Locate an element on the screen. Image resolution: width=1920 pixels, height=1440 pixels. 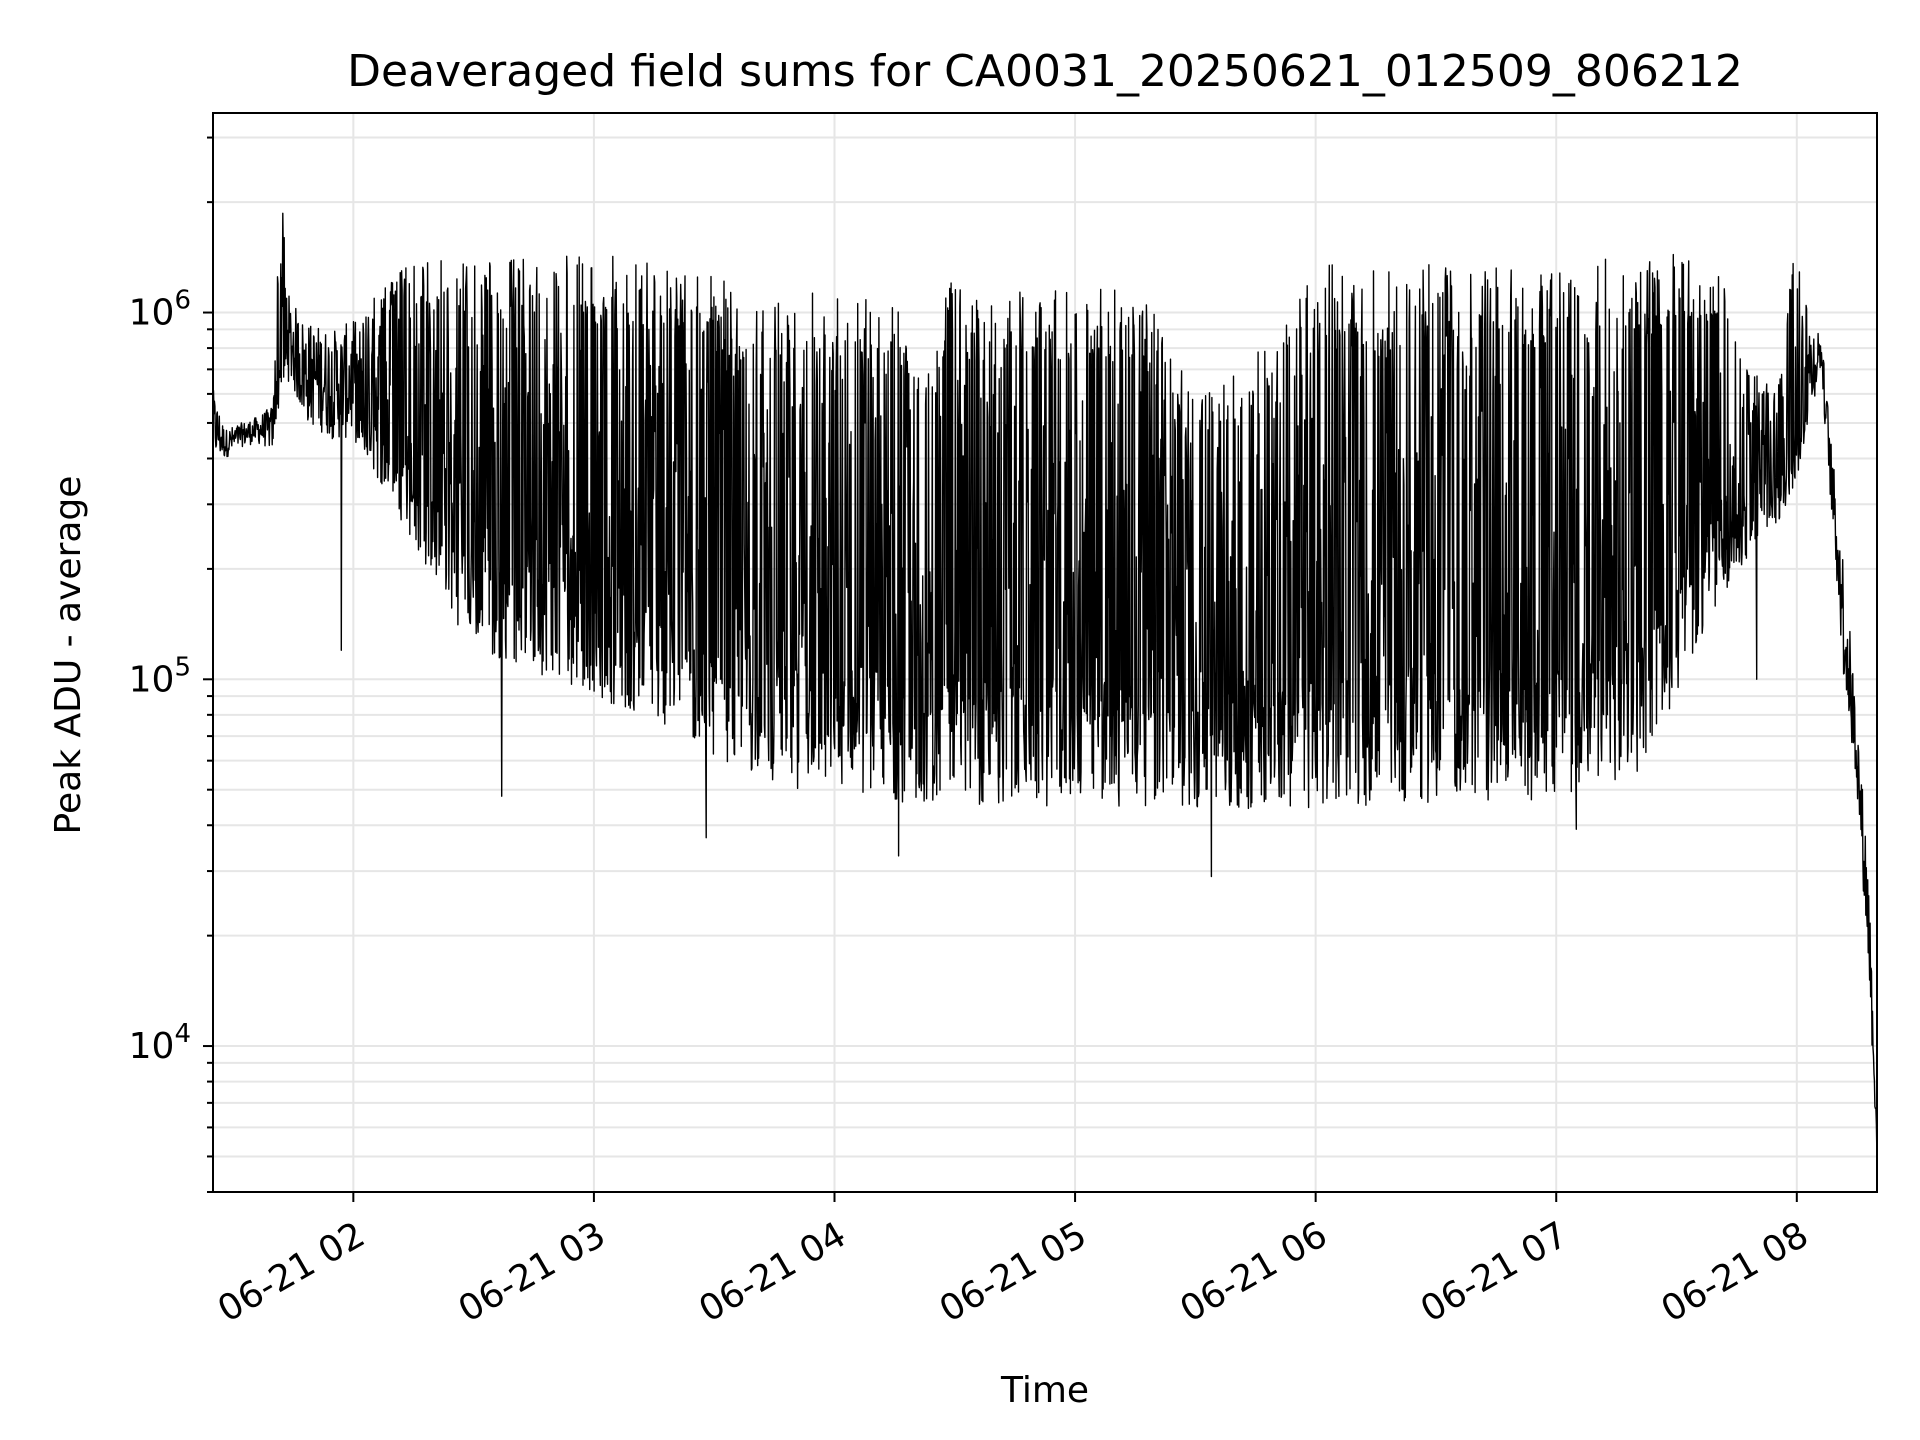
y-tick-exponent: 5 is located at coordinates (182, 667).